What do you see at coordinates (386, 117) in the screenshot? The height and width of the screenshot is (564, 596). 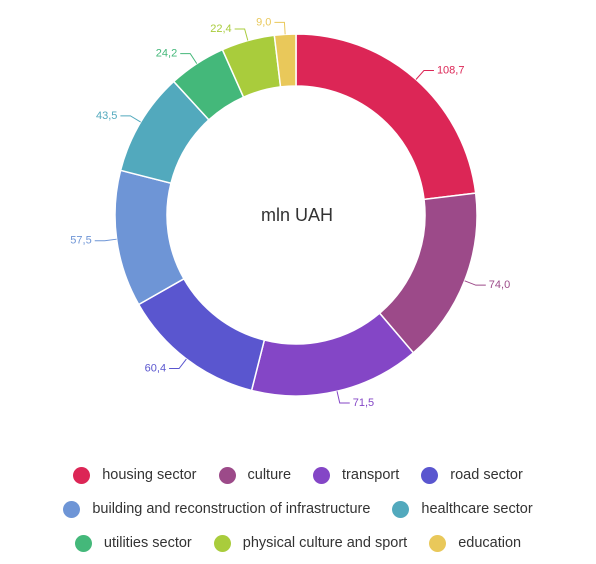 I see `slice-housing-sector` at bounding box center [386, 117].